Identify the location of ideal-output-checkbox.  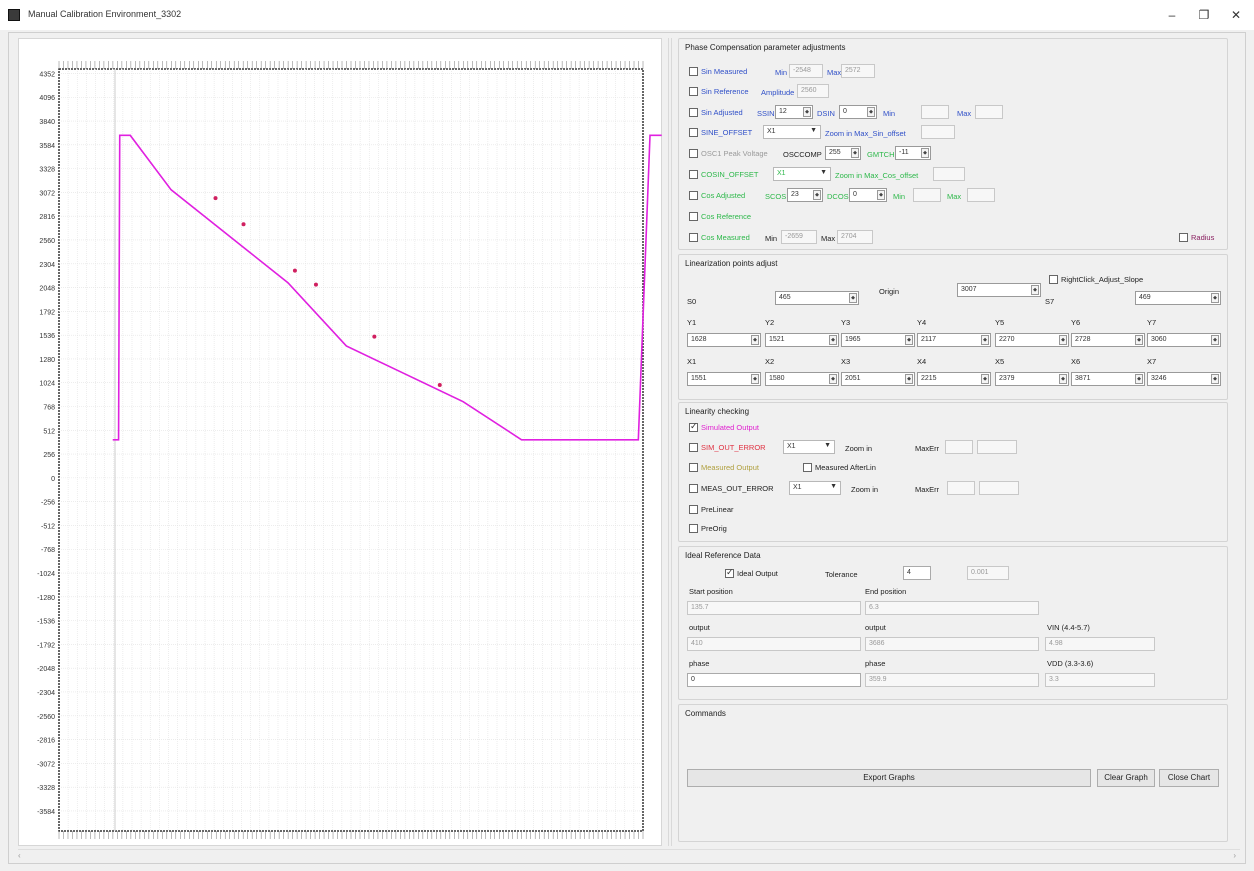
(729, 572).